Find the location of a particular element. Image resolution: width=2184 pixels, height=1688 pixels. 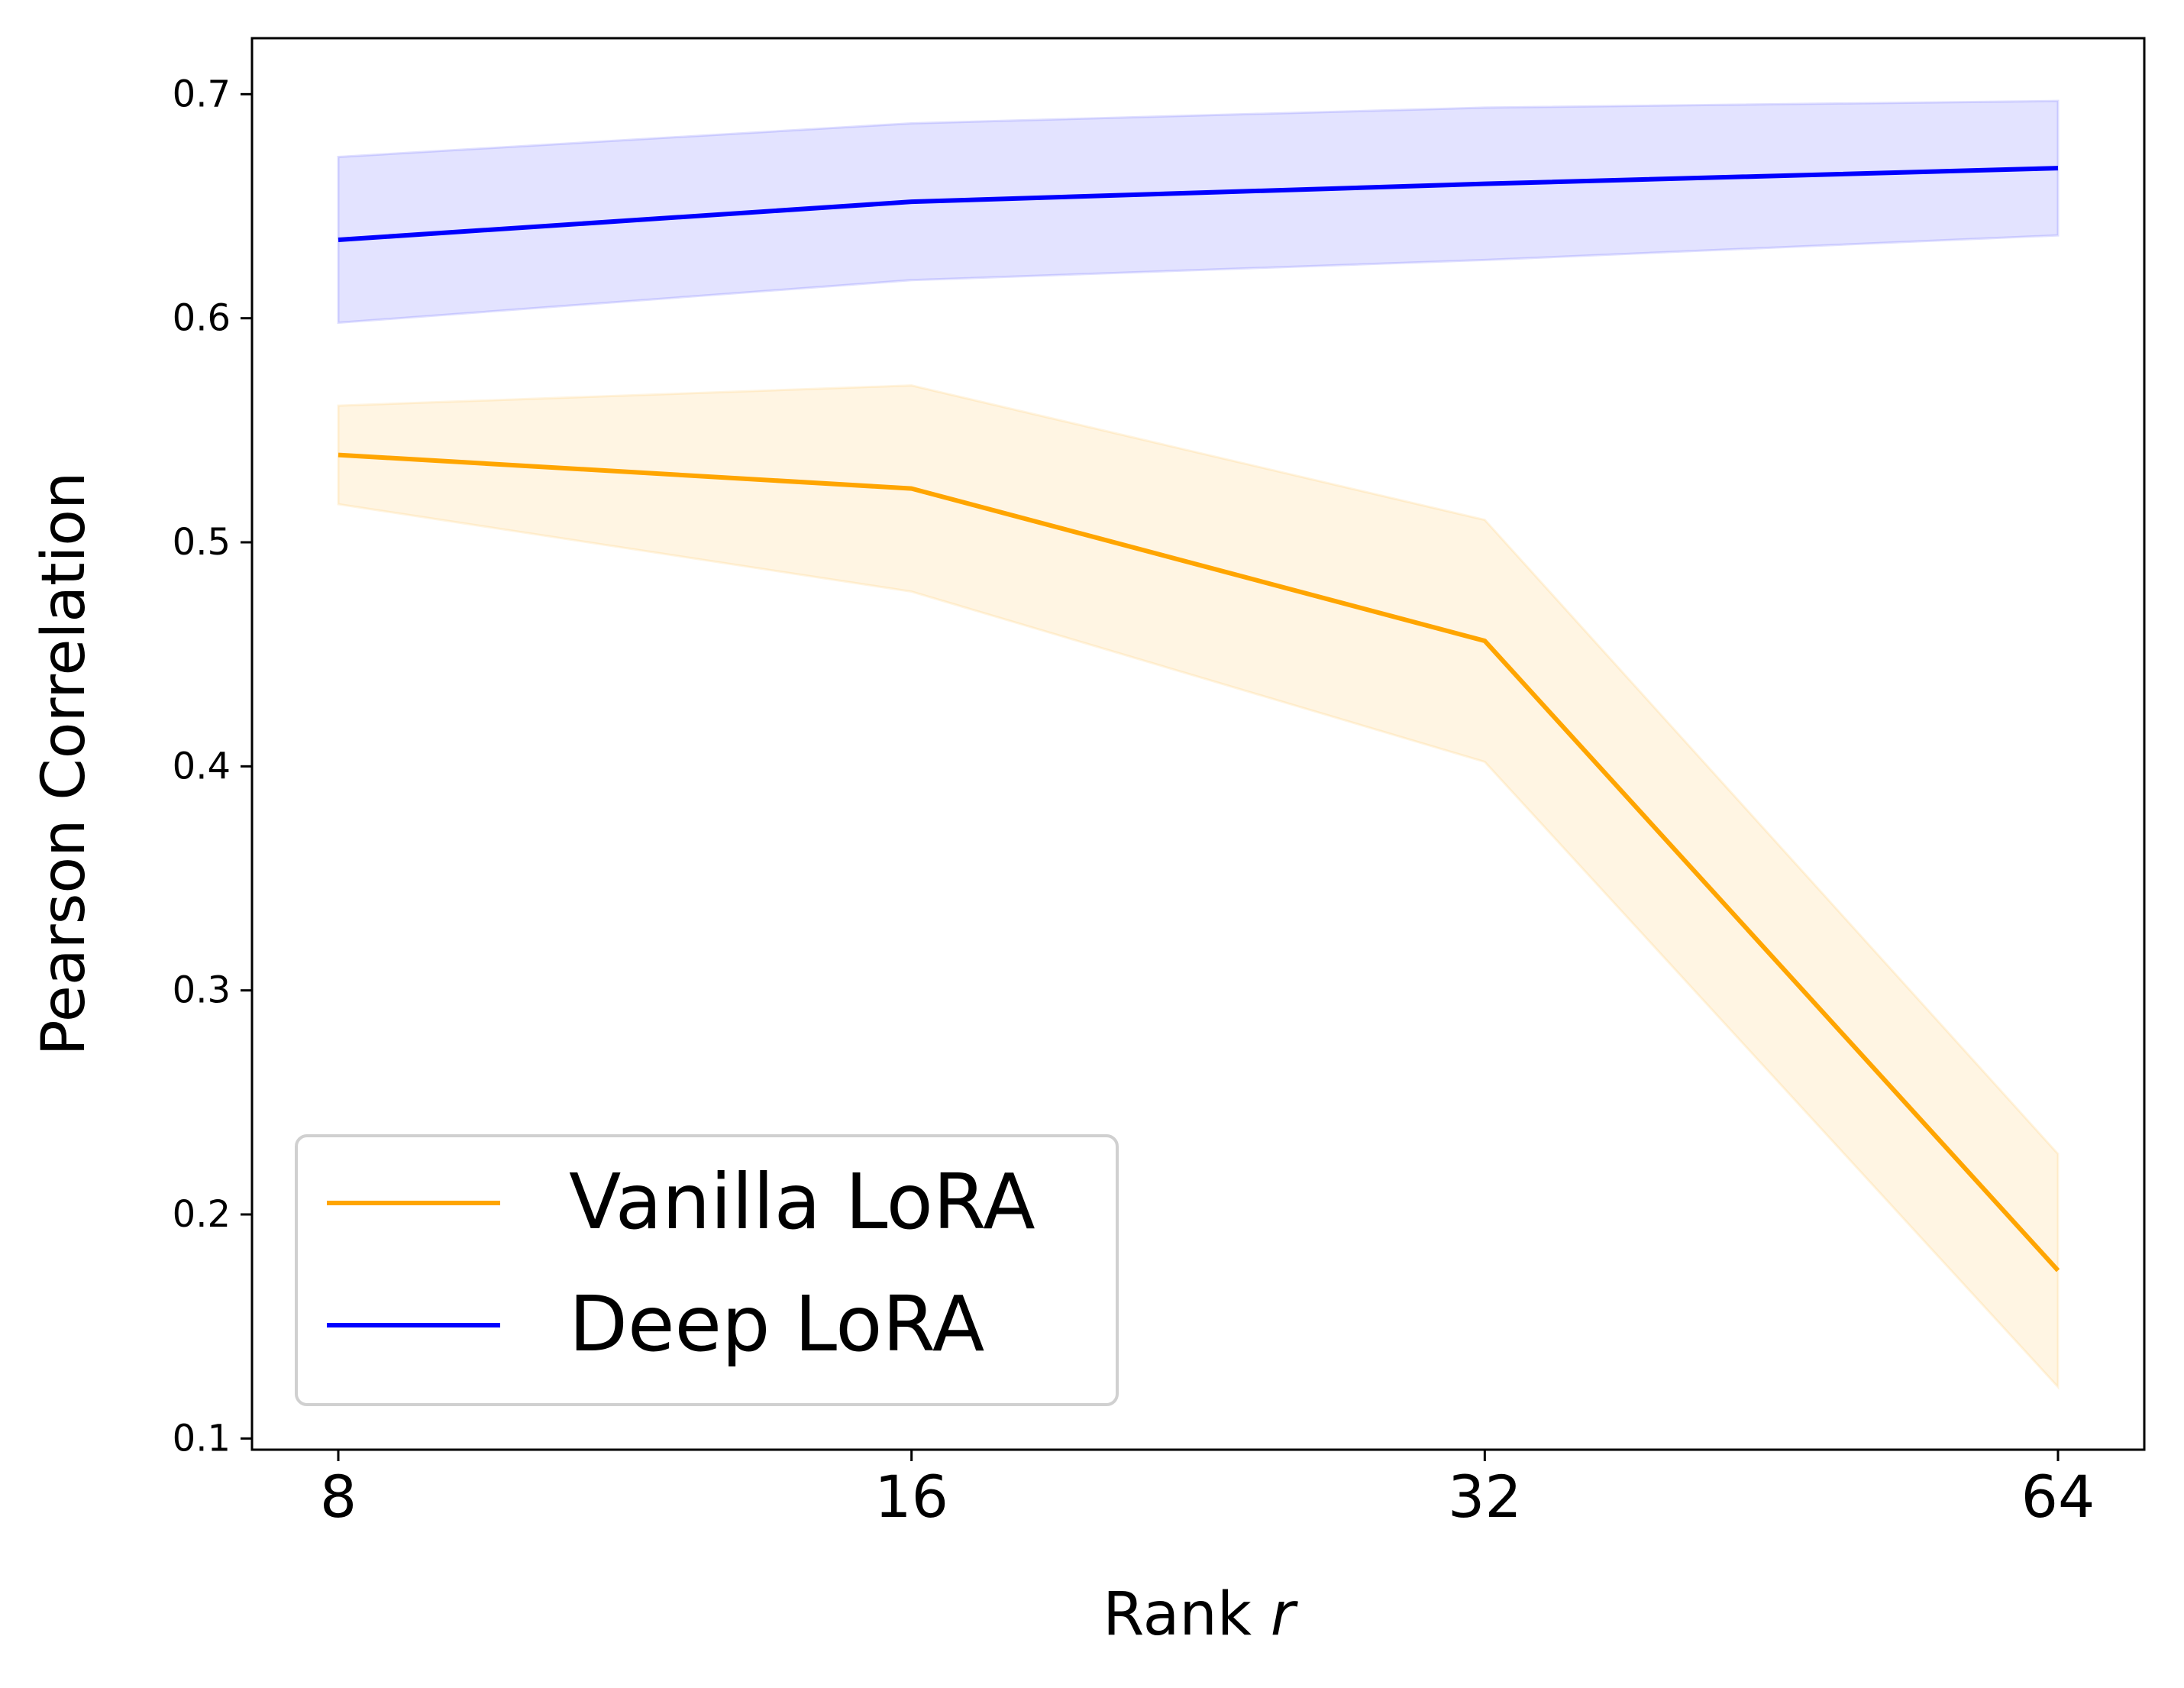

x-axis-title-variable: r is located at coordinates (1285, 1614).